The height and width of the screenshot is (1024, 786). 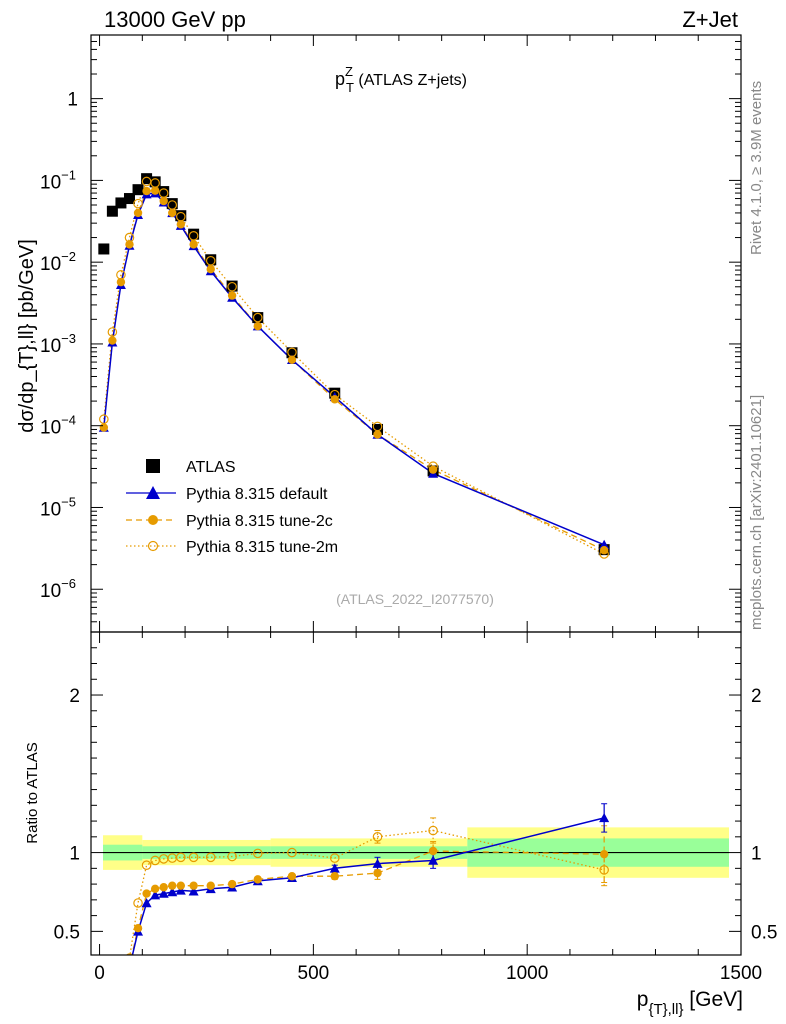 I want to click on main-title: pZ T (ATLAS Z+jets), so click(x=401, y=79).